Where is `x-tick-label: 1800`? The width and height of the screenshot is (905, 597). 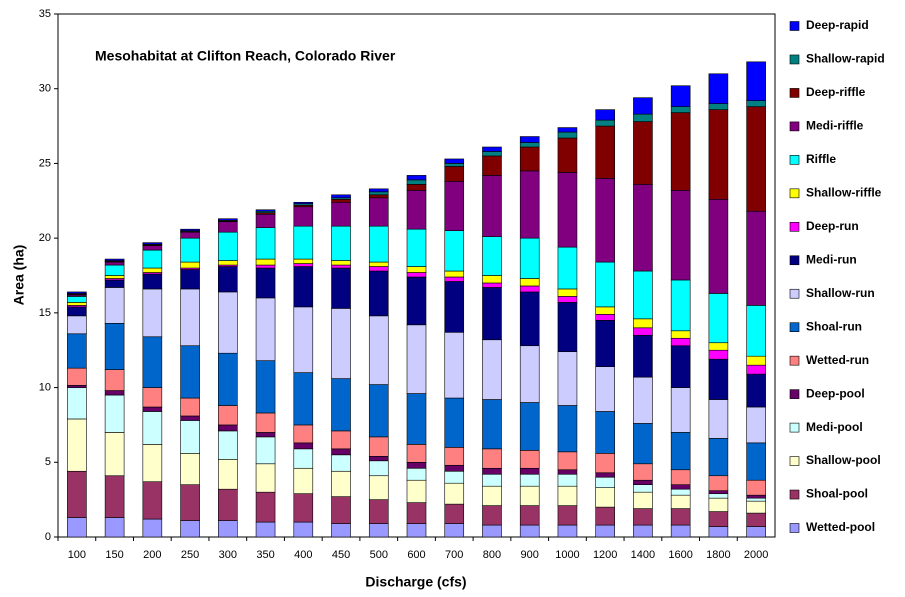 x-tick-label: 1800 is located at coordinates (718, 555).